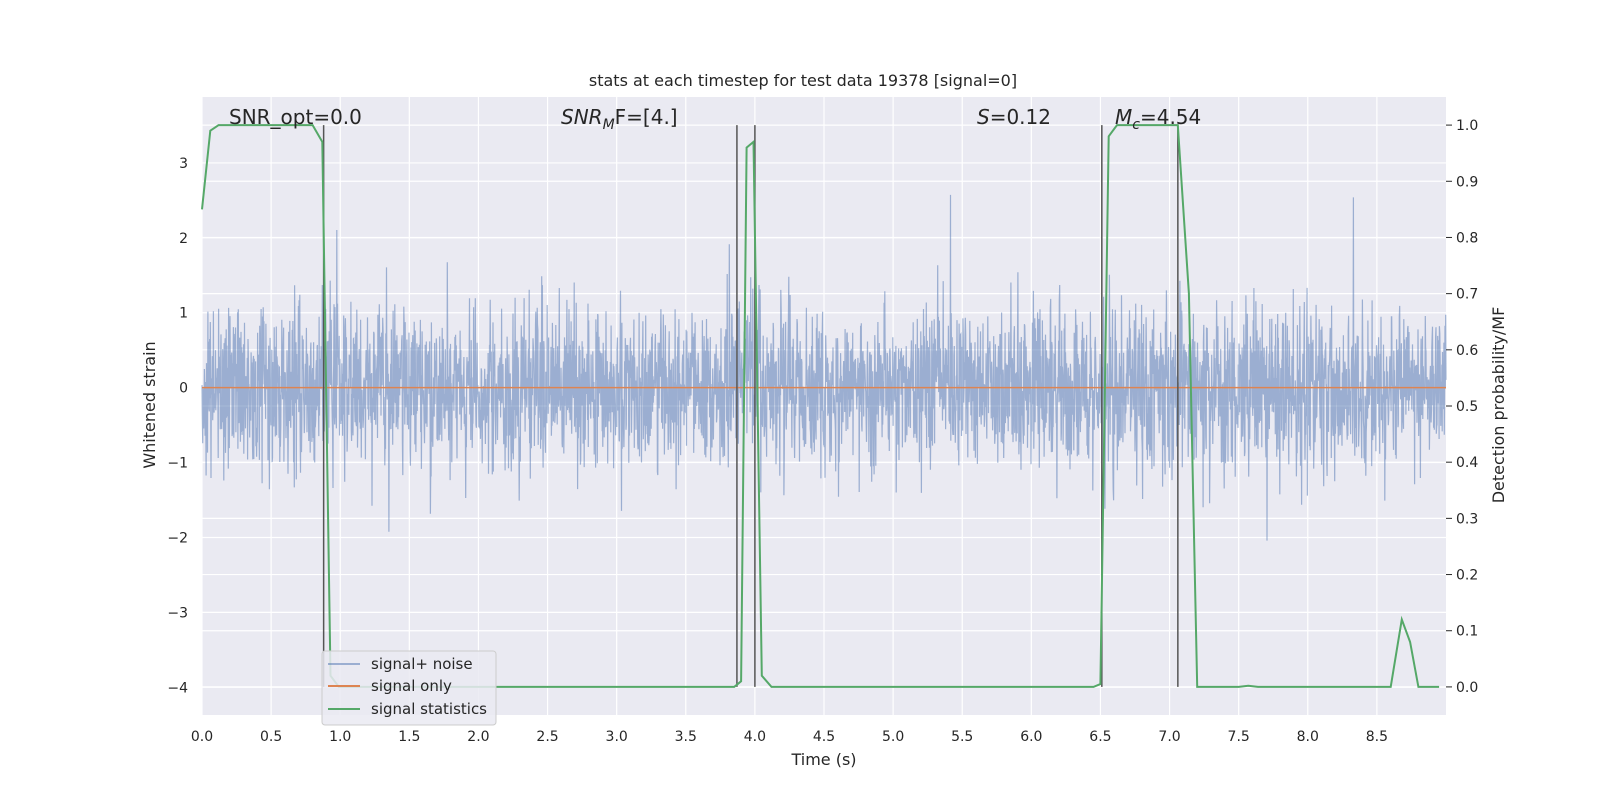  I want to click on left-y-axis-ticks: 3 2 1 0 −1 −2 −3 −4, so click(177, 426).